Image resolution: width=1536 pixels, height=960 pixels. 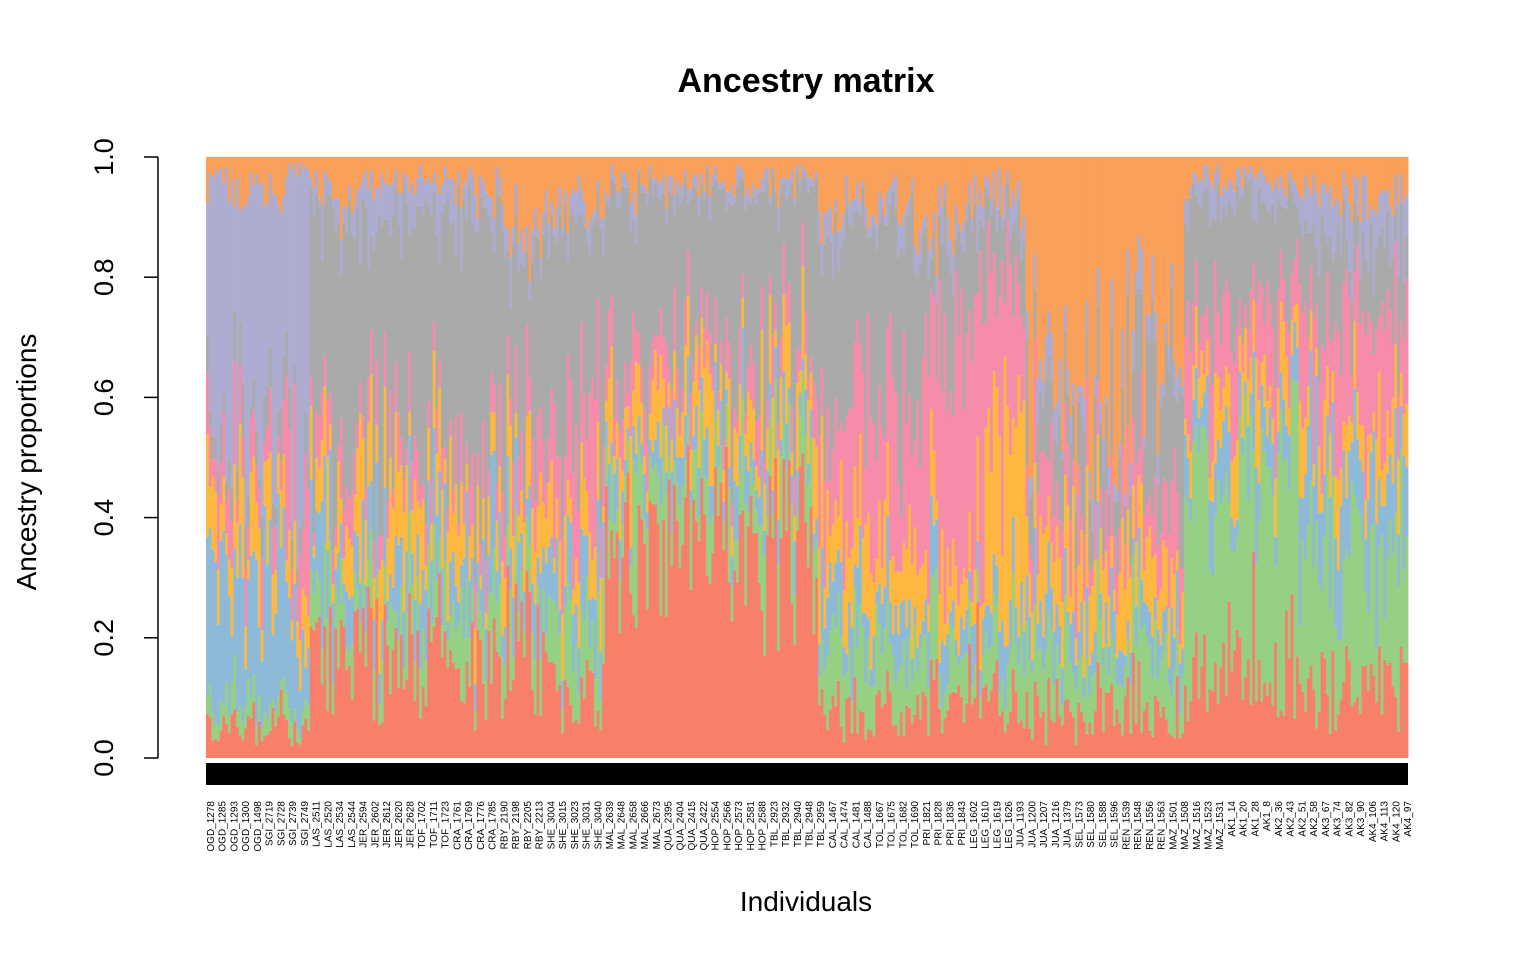 I want to click on x-tick-label: RBY_2205, so click(x=528, y=825).